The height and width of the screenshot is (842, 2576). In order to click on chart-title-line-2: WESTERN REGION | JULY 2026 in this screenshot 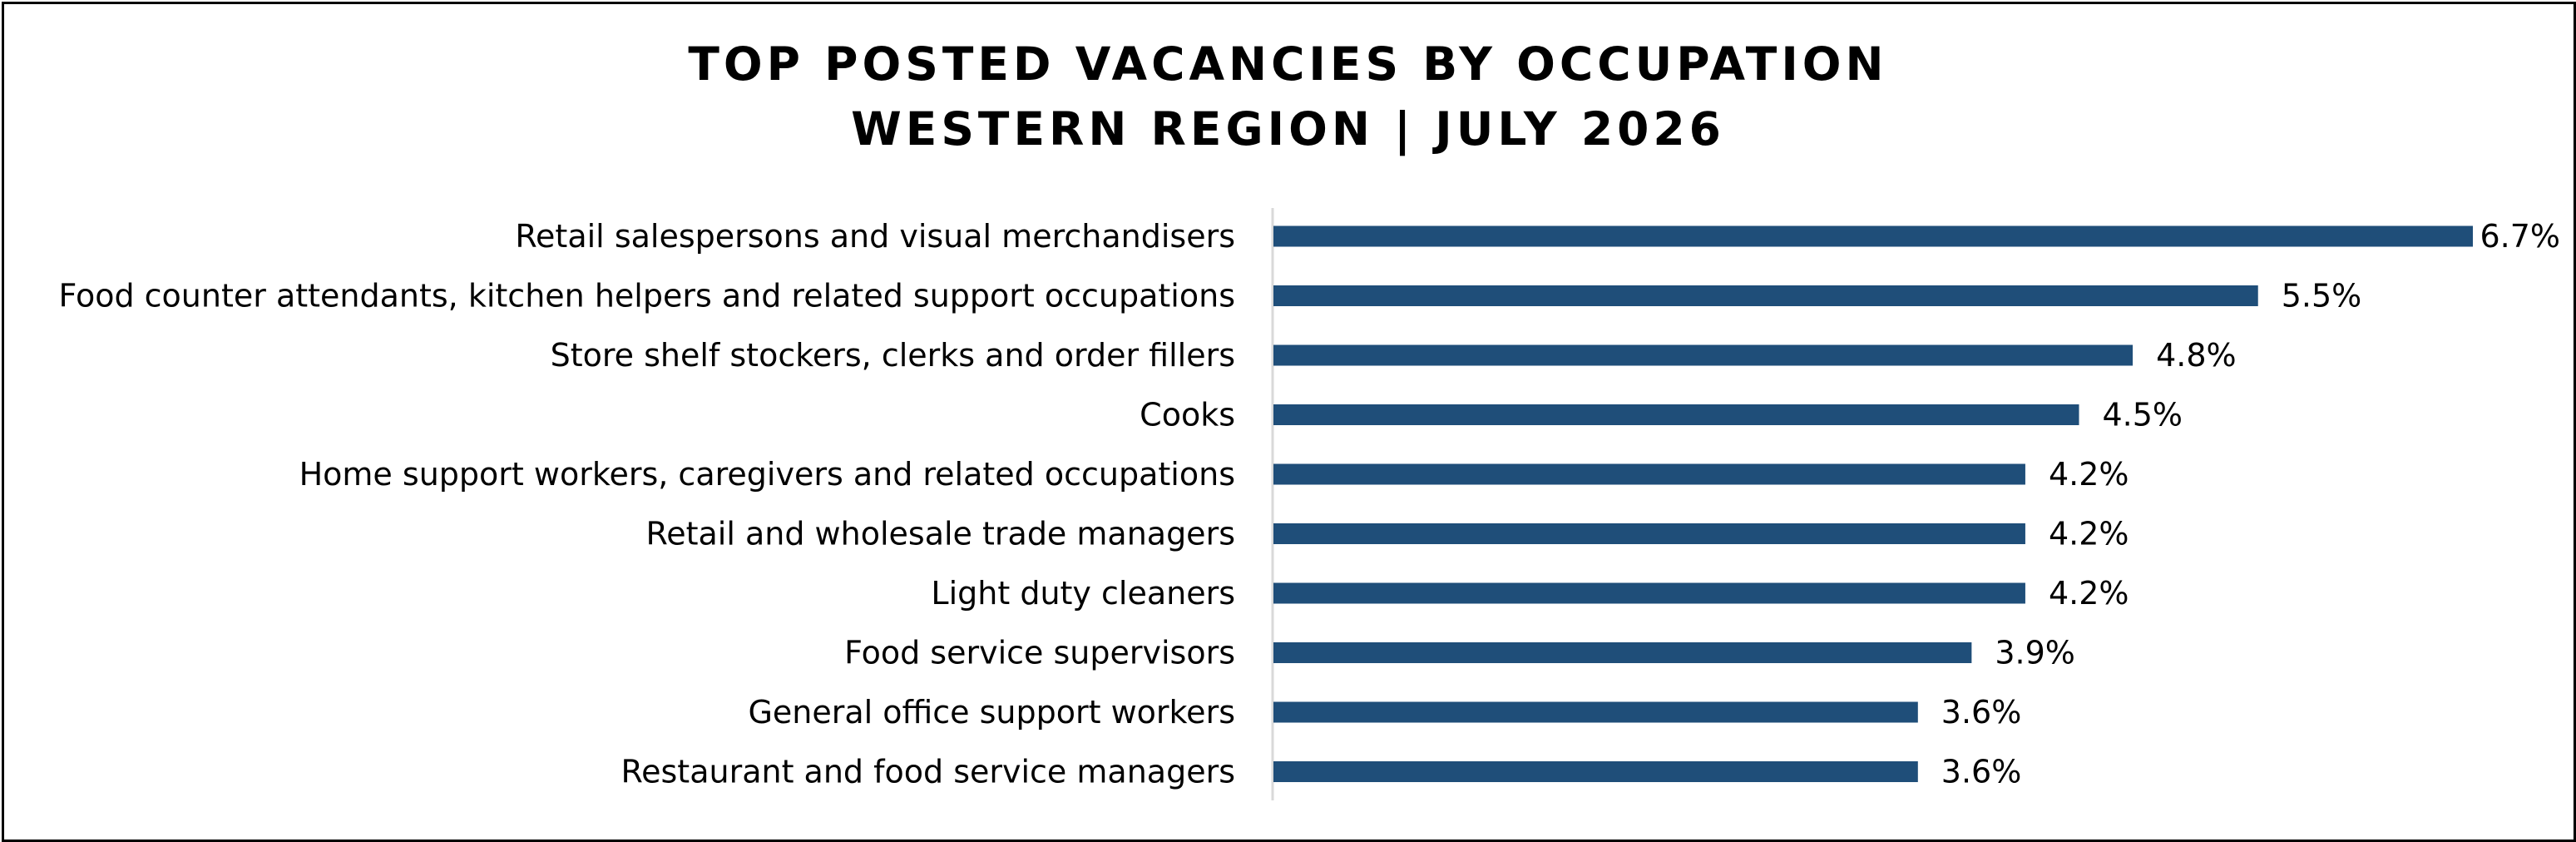, I will do `click(1288, 129)`.